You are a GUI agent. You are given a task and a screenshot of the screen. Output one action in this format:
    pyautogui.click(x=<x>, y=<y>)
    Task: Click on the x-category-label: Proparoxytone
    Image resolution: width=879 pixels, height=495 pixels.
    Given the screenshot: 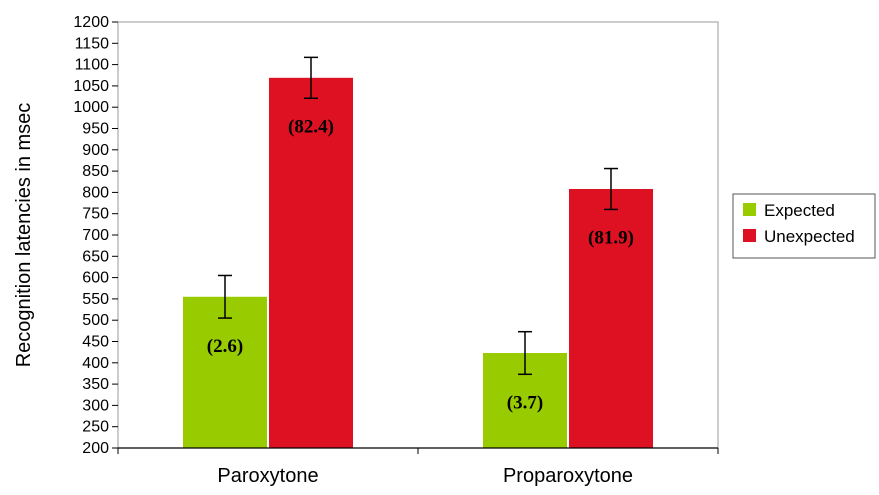 What is the action you would take?
    pyautogui.click(x=568, y=476)
    